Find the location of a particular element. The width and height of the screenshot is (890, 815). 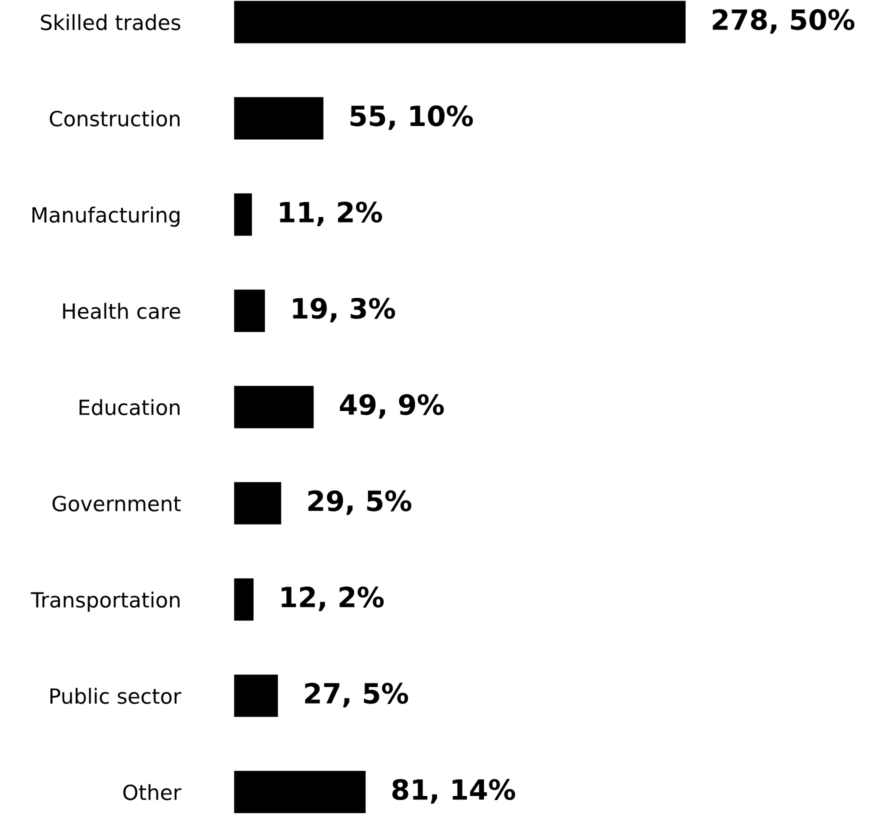

y-tick-label: Other is located at coordinates (152, 792).